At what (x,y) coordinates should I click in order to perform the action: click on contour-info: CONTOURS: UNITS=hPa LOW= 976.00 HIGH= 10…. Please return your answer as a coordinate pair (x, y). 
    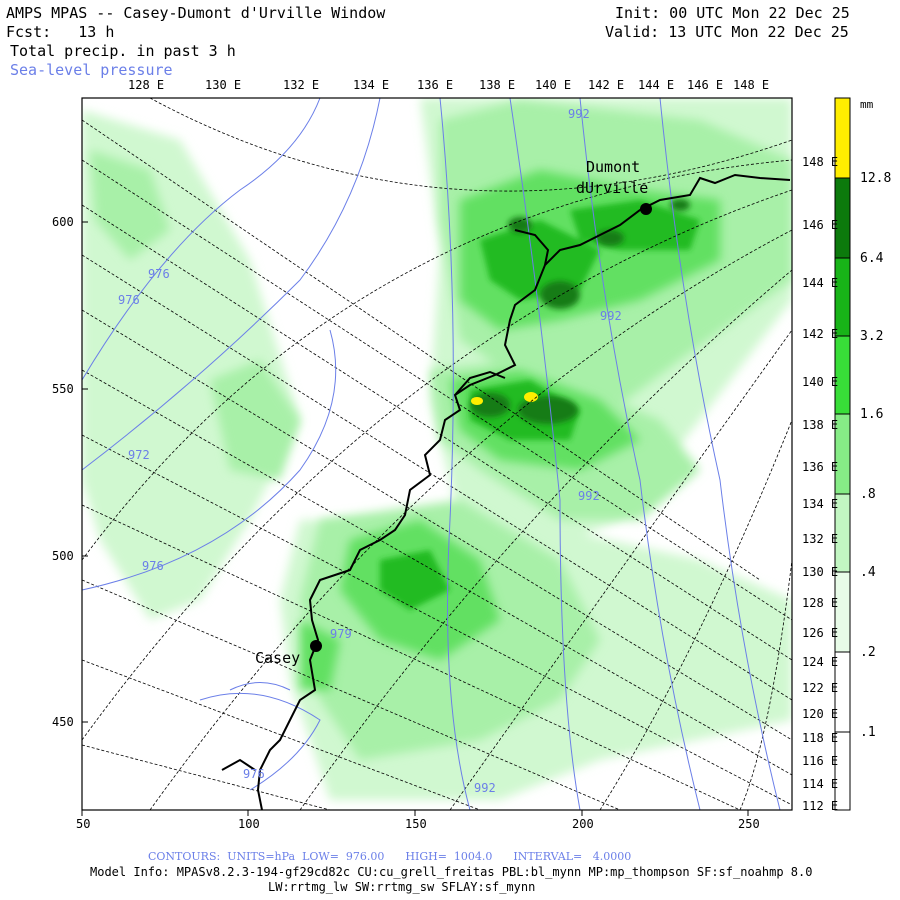
    Looking at the image, I should click on (390, 856).